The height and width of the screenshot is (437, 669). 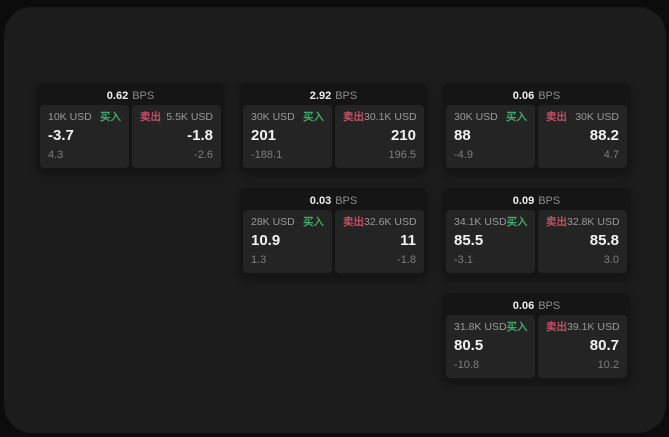 I want to click on card-header: 0.62 BPS, so click(x=130, y=95).